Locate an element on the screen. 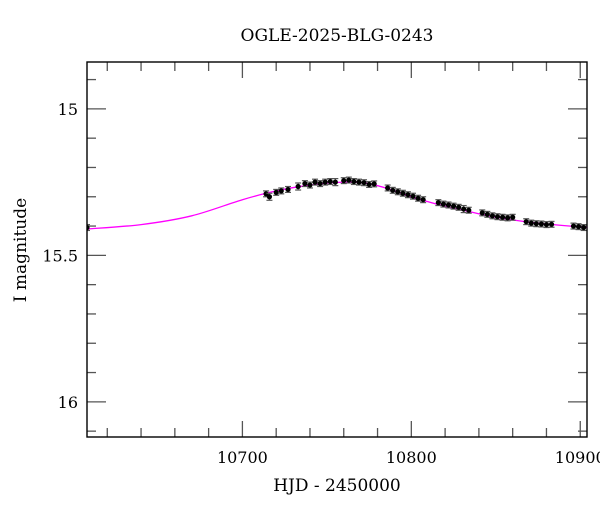 The width and height of the screenshot is (600, 512). x-axis-label: HJD - 2450000 is located at coordinates (337, 486).